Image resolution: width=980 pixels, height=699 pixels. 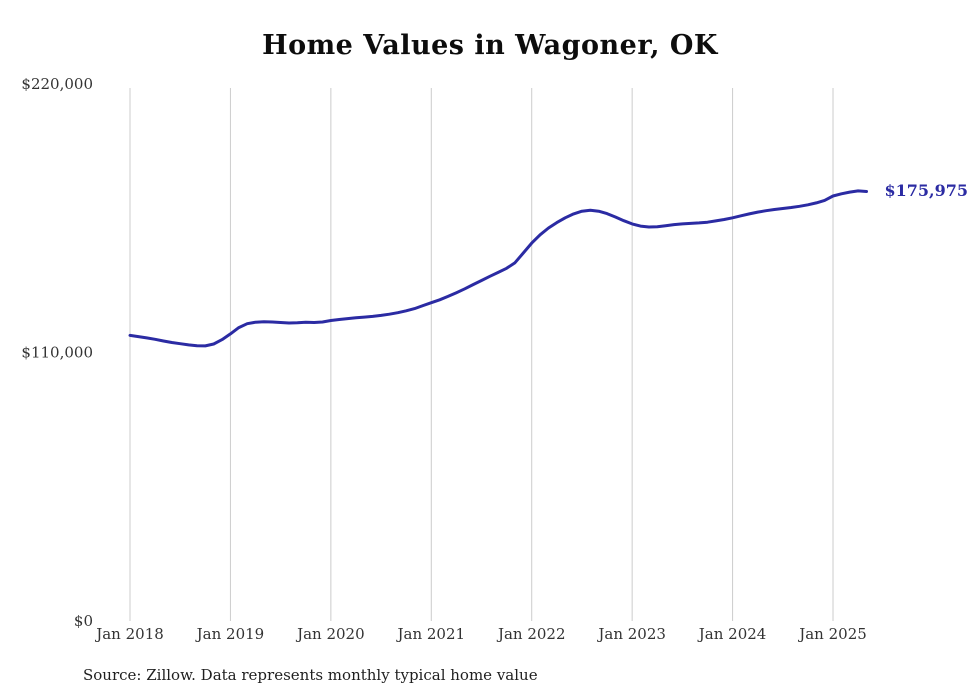 What do you see at coordinates (832, 634) in the screenshot?
I see `x-axis-tick-label: Jan 2025` at bounding box center [832, 634].